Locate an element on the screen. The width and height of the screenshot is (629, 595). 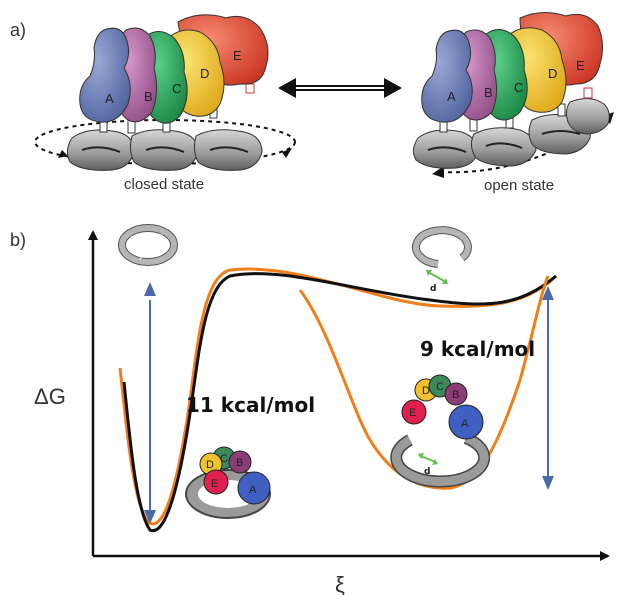
open-subunit-a is located at coordinates (447, 76).